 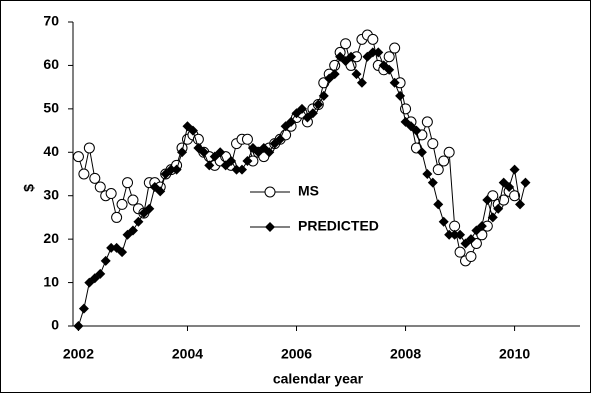 I want to click on y-tick-label: 70, so click(x=51, y=21).